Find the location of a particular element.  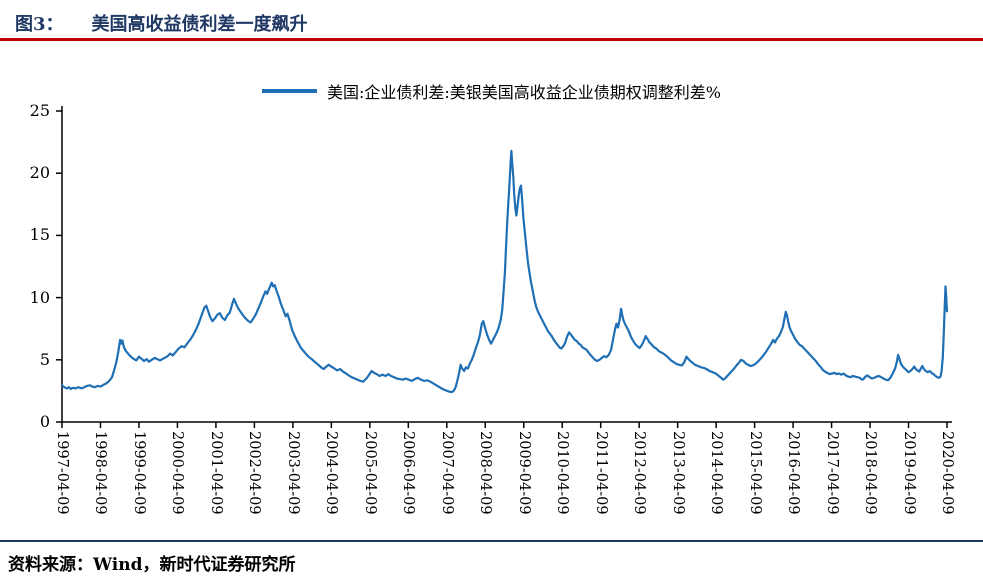

figure-number-label: 图3： is located at coordinates (39, 24).